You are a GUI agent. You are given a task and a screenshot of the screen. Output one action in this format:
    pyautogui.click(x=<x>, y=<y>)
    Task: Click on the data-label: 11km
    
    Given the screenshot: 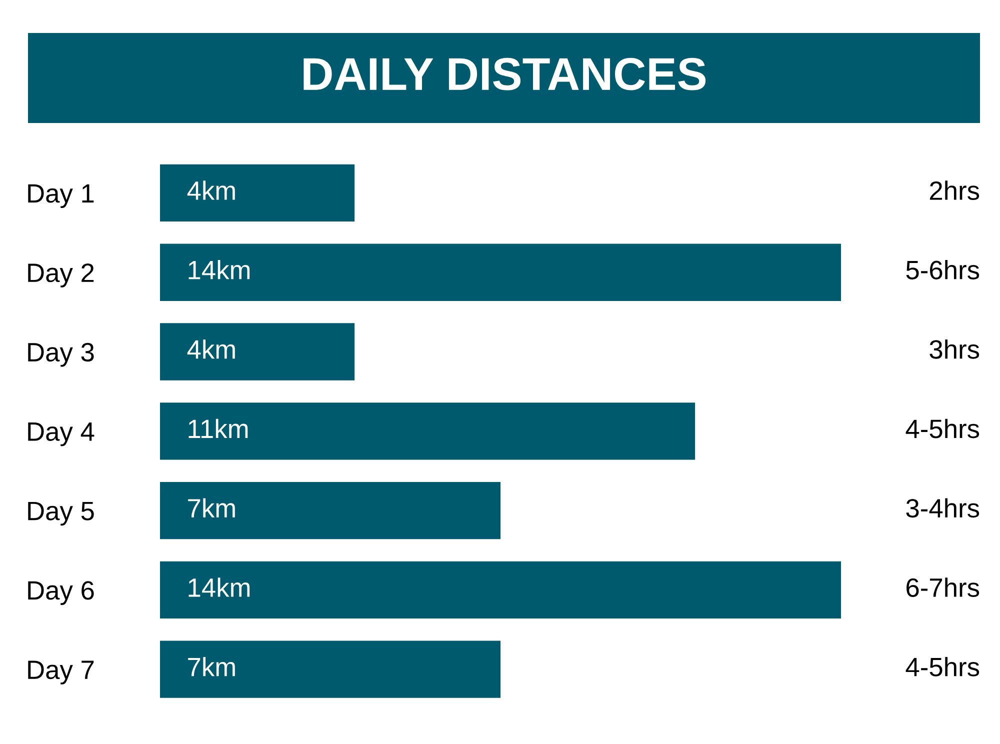 What is the action you would take?
    pyautogui.click(x=218, y=428)
    